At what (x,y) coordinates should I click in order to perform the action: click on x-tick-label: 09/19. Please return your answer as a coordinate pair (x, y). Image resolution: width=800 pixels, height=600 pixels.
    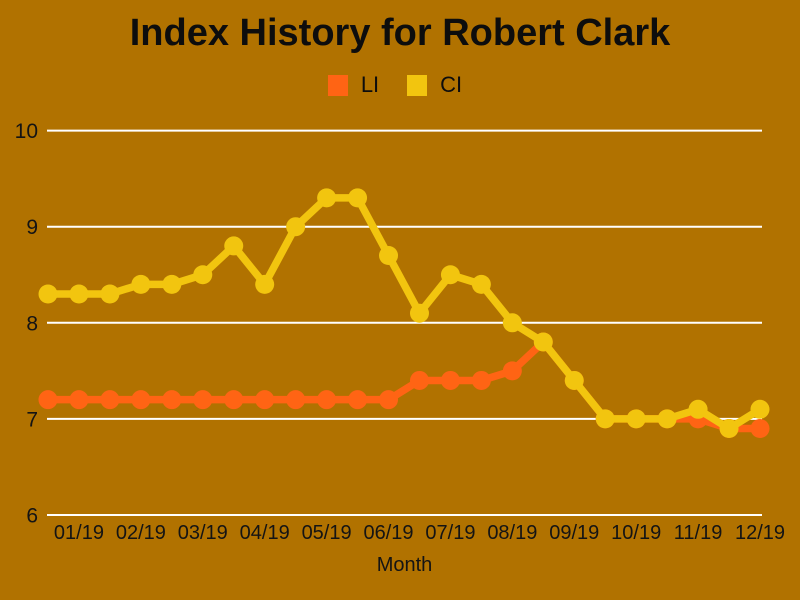
    Looking at the image, I should click on (574, 533).